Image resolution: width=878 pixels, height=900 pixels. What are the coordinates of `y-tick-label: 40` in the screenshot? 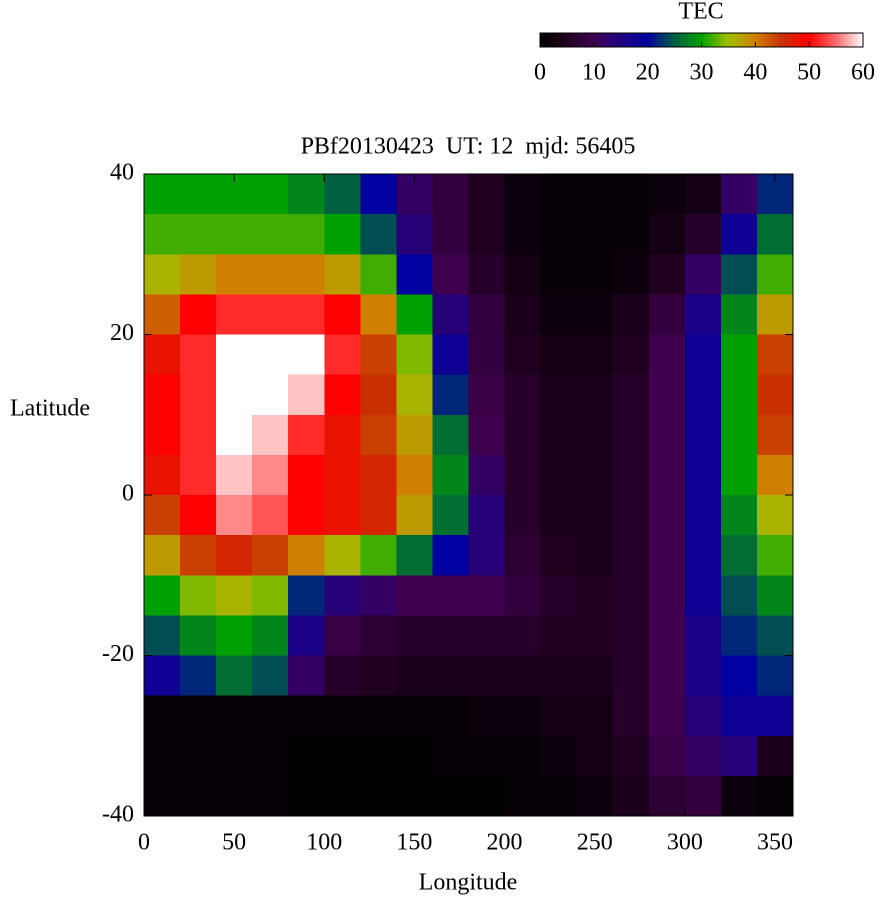 It's located at (122, 173).